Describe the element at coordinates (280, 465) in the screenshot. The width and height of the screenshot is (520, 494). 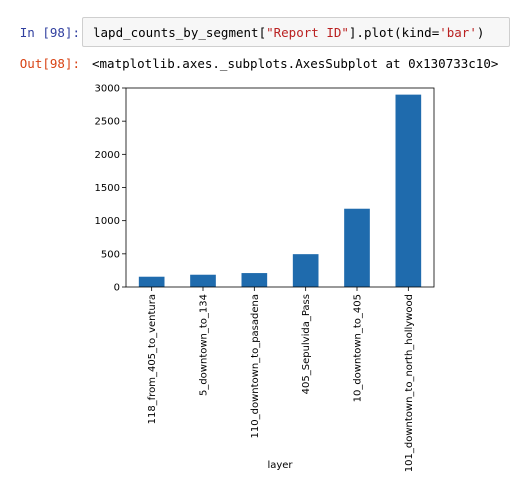
I see `x-axis-title: layer` at that location.